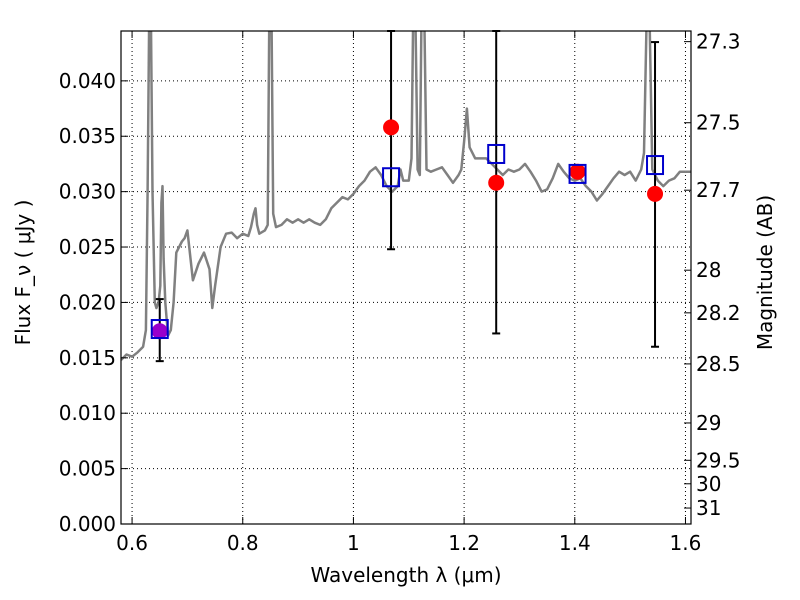 Image resolution: width=800 pixels, height=600 pixels. What do you see at coordinates (87, 524) in the screenshot?
I see `y-tick-label: 0.000` at bounding box center [87, 524].